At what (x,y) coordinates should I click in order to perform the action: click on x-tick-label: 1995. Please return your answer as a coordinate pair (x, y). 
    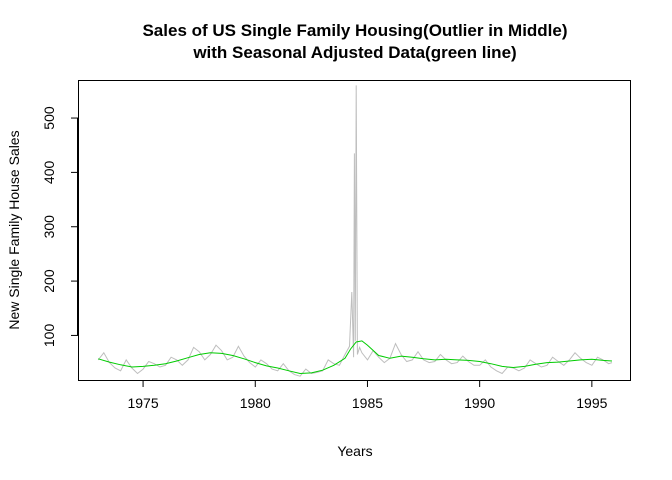
    Looking at the image, I should click on (591, 403).